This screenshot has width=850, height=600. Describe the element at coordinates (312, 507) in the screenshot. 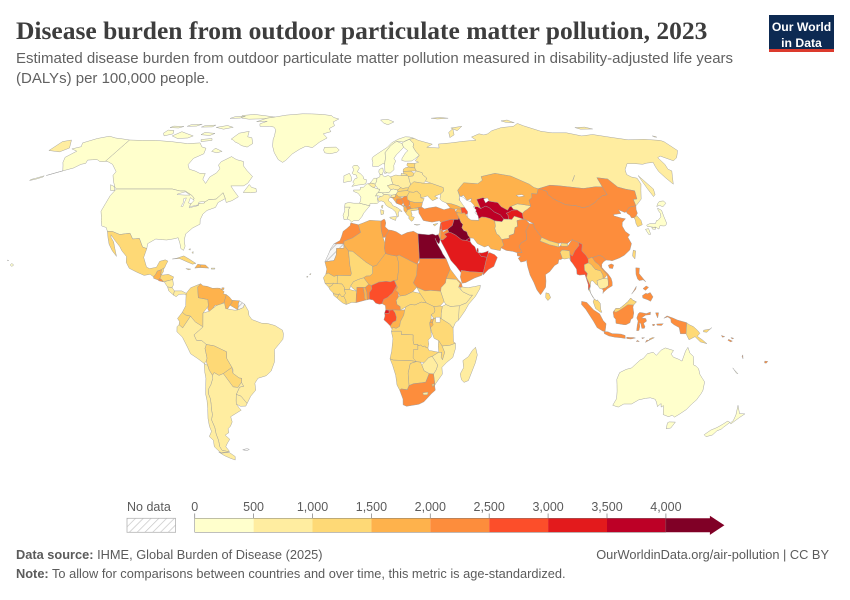

I see `svg-text: 1,000` at that location.